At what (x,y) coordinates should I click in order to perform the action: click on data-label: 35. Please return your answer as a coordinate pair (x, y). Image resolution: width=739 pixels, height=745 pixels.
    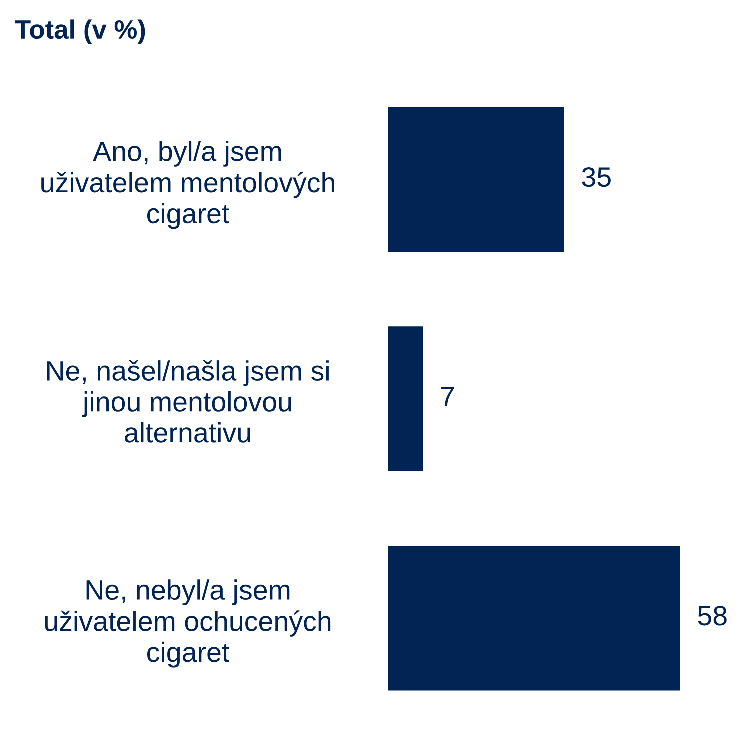
    Looking at the image, I should click on (596, 177).